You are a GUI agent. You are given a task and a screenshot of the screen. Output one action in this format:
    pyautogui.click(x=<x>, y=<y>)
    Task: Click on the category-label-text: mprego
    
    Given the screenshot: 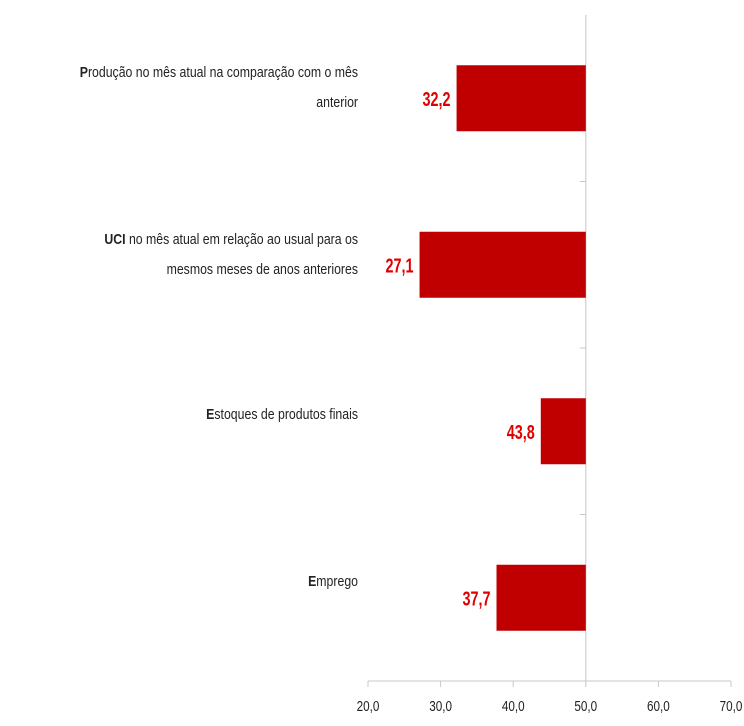 What is the action you would take?
    pyautogui.click(x=337, y=581)
    